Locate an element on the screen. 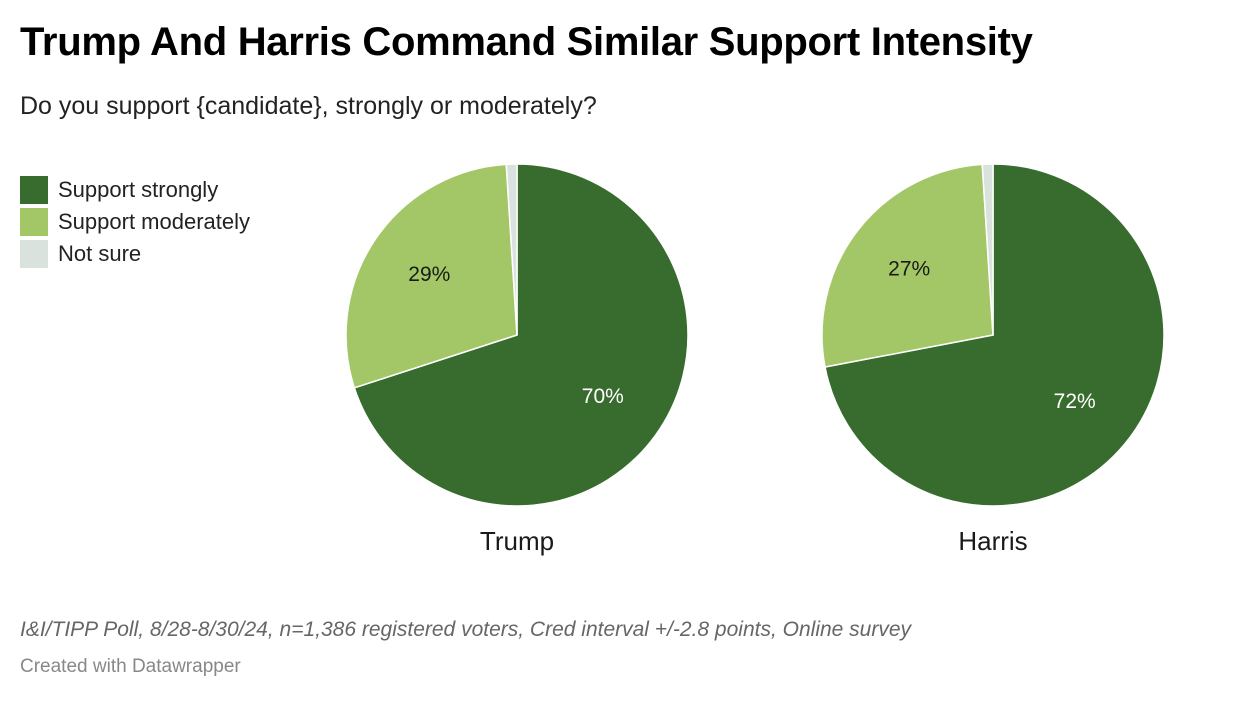 This screenshot has width=1240, height=702. legend-item-support-moderately: Support moderately is located at coordinates (135, 222).